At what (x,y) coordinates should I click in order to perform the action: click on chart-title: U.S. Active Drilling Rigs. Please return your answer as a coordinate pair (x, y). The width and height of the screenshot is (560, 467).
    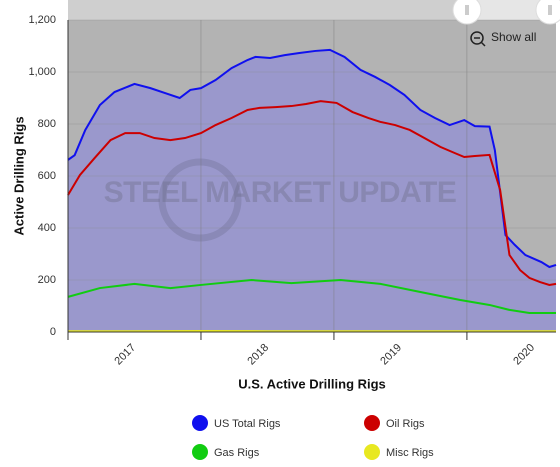
    Looking at the image, I should click on (312, 383).